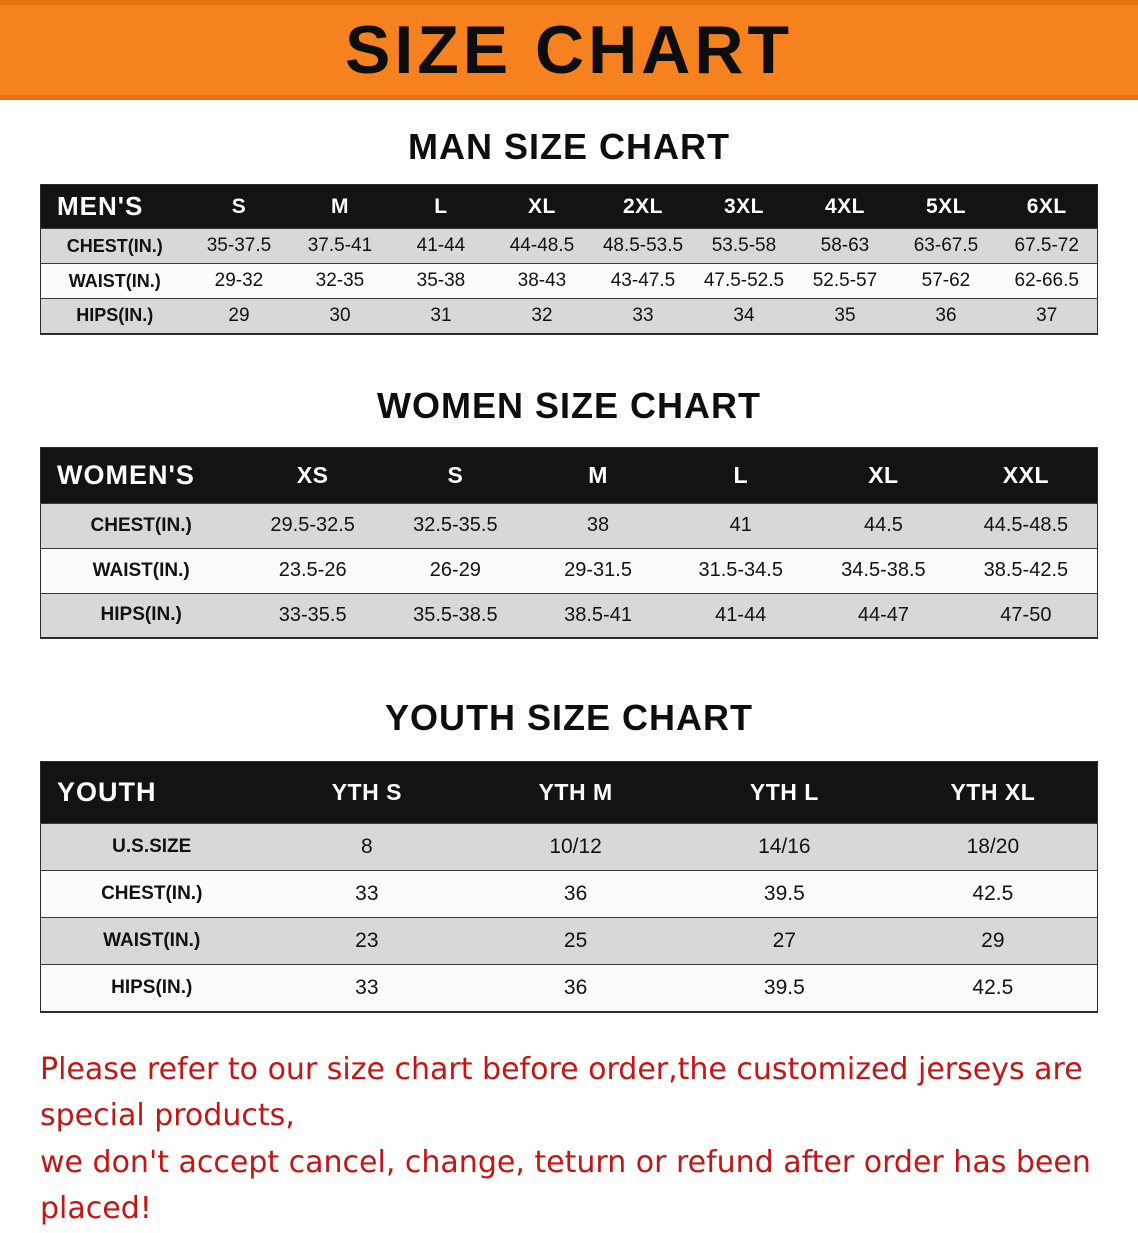  What do you see at coordinates (569, 475) in the screenshot?
I see `table-header-row: WOMEN'S XS S M L XL XXL` at bounding box center [569, 475].